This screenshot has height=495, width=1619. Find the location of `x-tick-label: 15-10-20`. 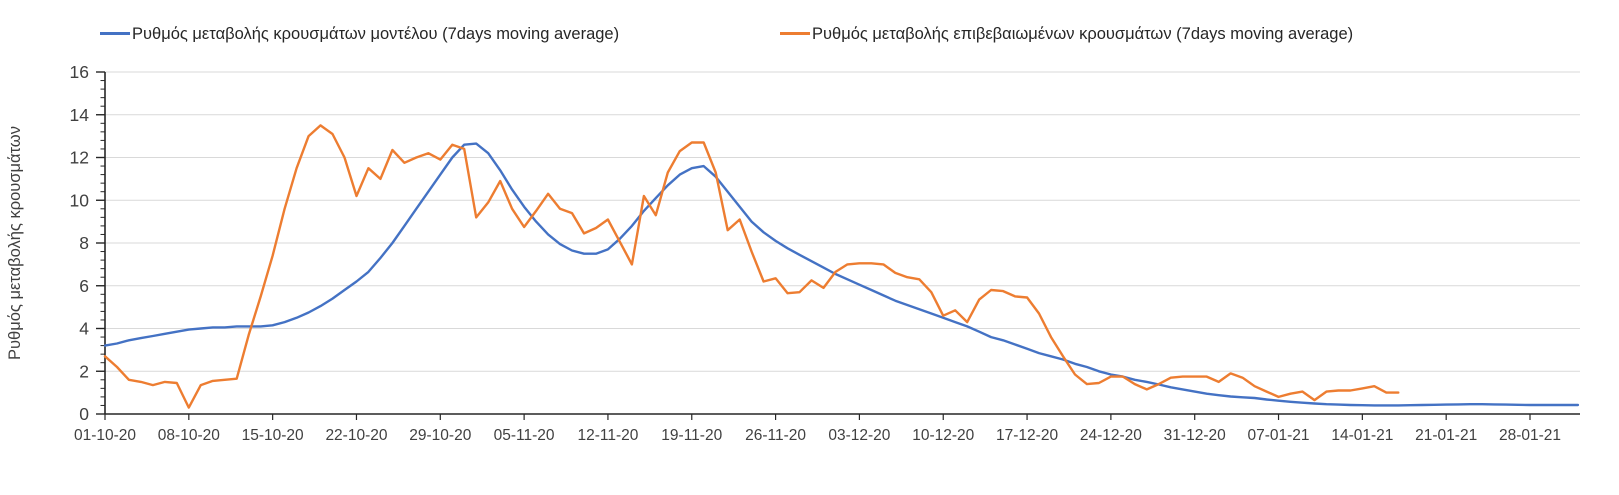

x-tick-label: 15-10-20 is located at coordinates (273, 435).